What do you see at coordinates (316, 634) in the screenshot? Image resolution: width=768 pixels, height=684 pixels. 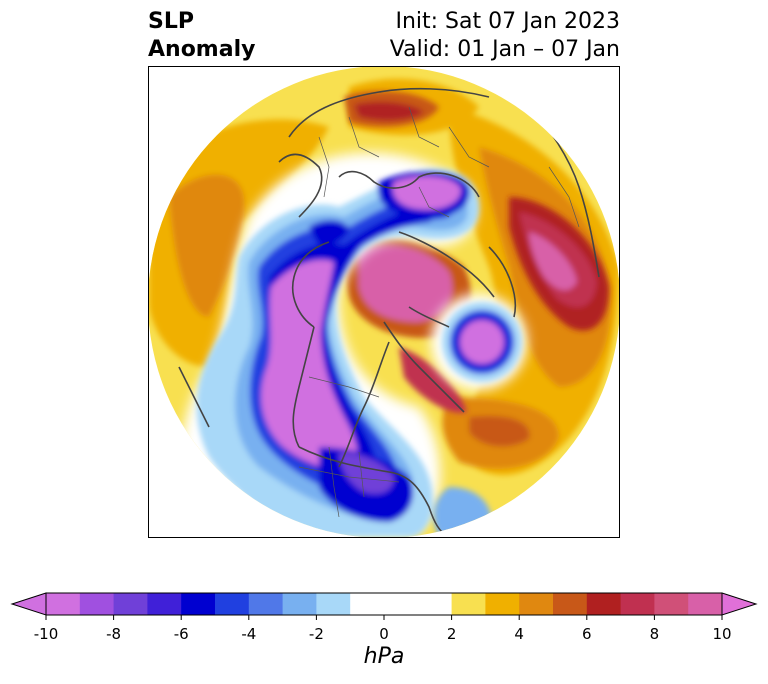 I see `colorbar-tick-label: -2` at bounding box center [316, 634].